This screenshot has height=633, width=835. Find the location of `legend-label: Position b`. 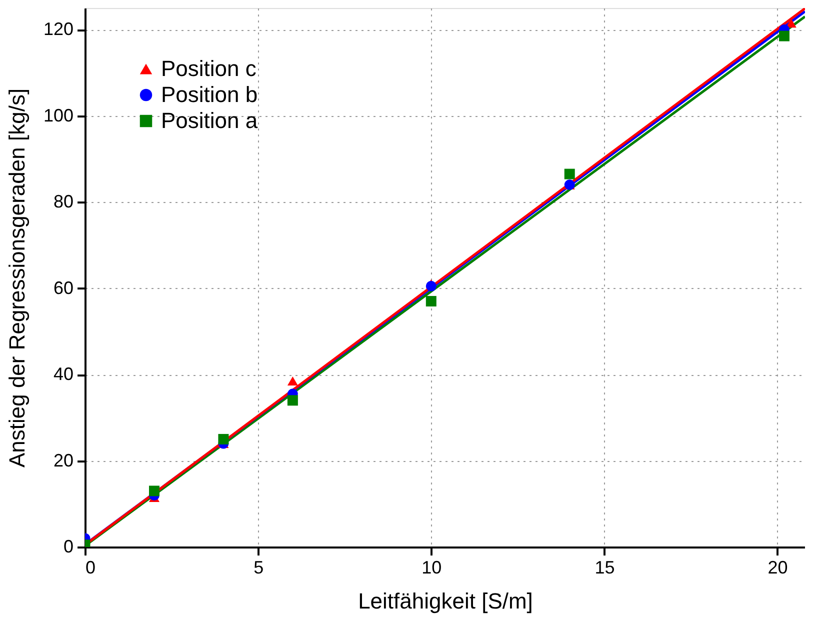

legend-label: Position b is located at coordinates (209, 94).